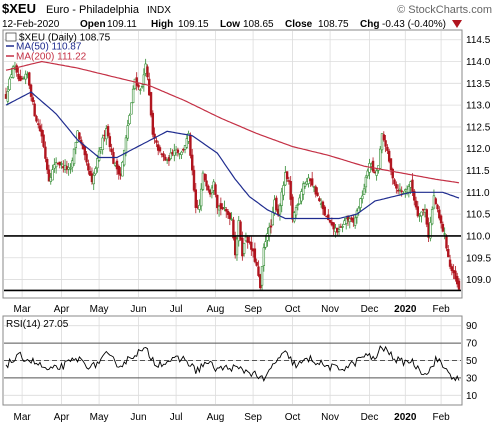 The width and height of the screenshot is (495, 434). What do you see at coordinates (231, 417) in the screenshot?
I see `rsi-x-axis: Mar Apr May Jun Jul Aug Sep Oct Nov Dec 2020 Feb` at bounding box center [231, 417].